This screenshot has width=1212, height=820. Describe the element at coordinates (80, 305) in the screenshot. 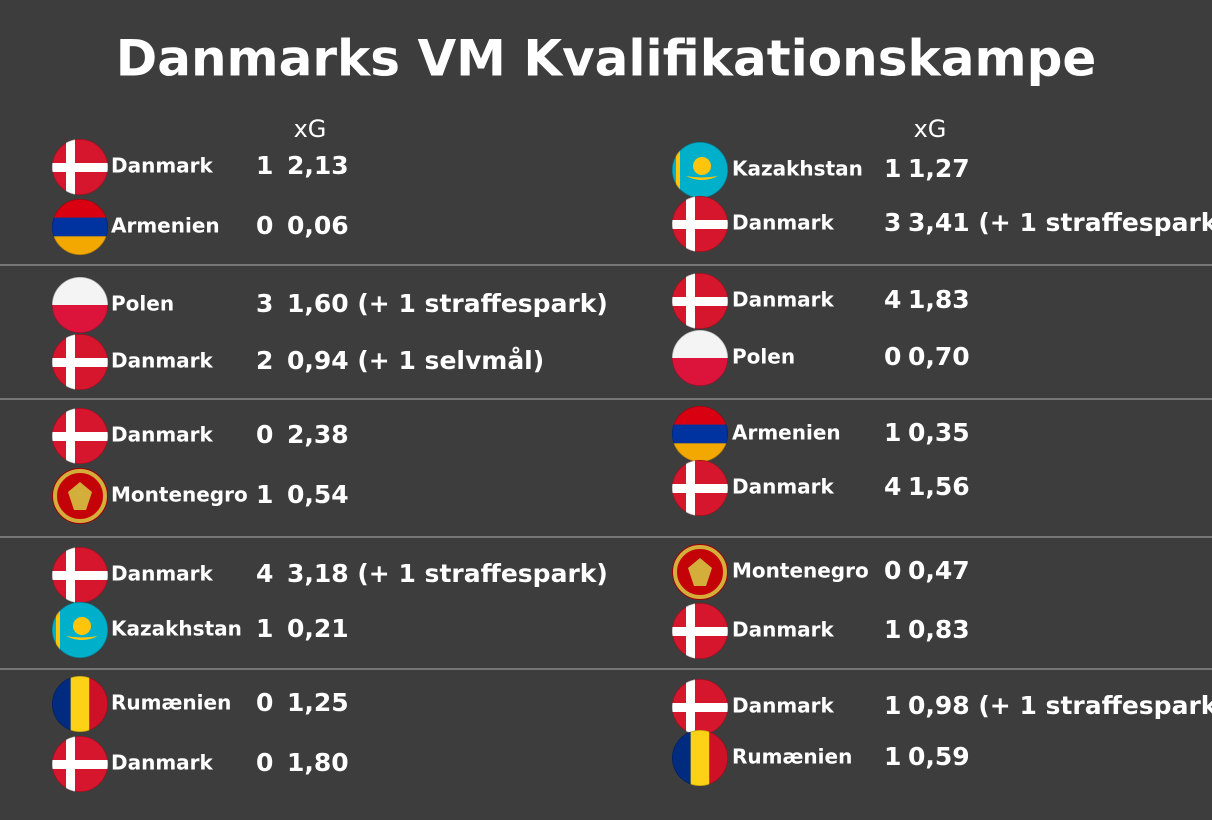

I see `flag-pl` at that location.